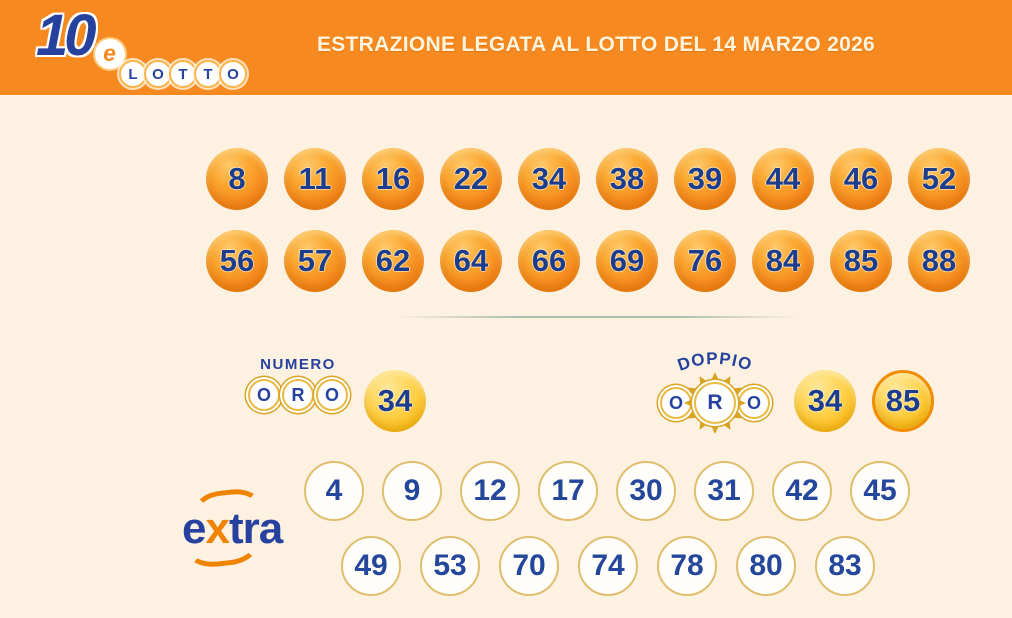  What do you see at coordinates (766, 566) in the screenshot?
I see `extra-number-ball: 80` at bounding box center [766, 566].